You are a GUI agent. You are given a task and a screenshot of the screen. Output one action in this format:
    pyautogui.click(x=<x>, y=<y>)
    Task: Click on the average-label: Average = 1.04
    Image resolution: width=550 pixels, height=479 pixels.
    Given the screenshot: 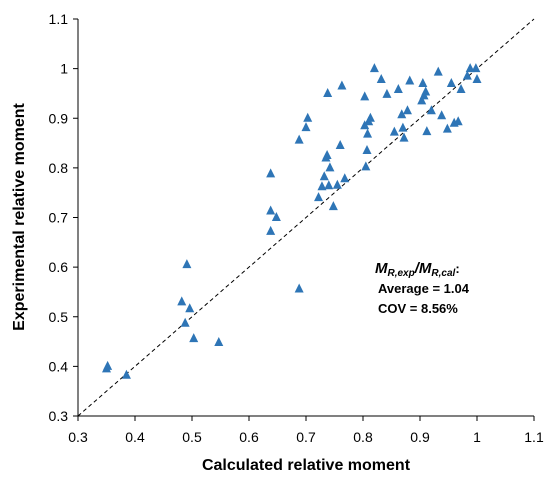 What is the action you would take?
    pyautogui.click(x=424, y=288)
    